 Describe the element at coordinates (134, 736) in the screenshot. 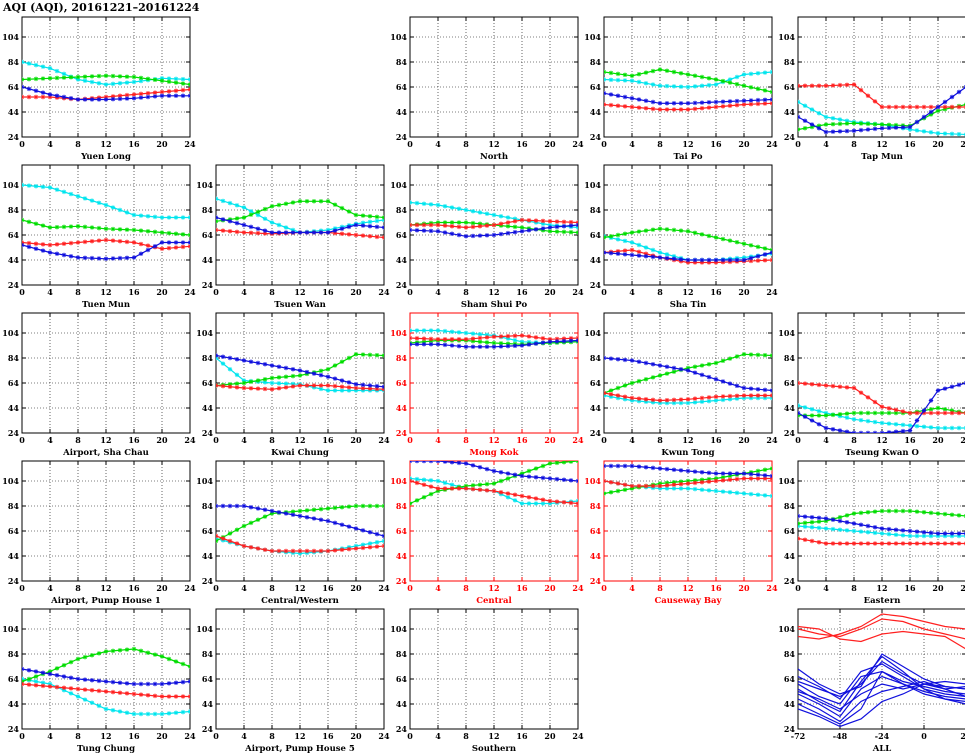

I see `x-tick-label: 16` at that location.